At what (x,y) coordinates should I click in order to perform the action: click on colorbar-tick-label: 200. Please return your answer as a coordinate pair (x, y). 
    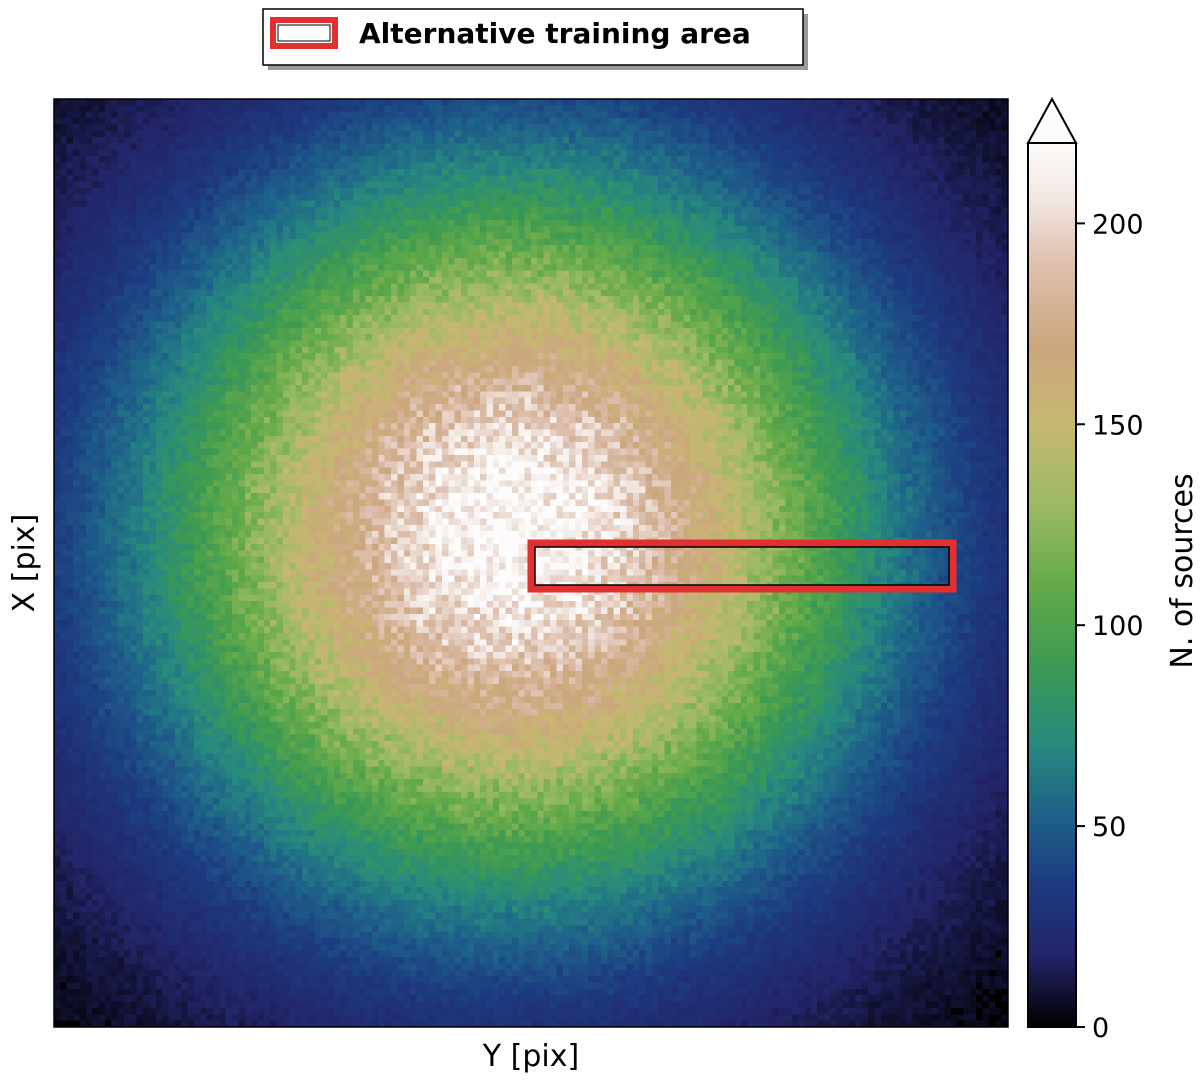
    Looking at the image, I should click on (1118, 224).